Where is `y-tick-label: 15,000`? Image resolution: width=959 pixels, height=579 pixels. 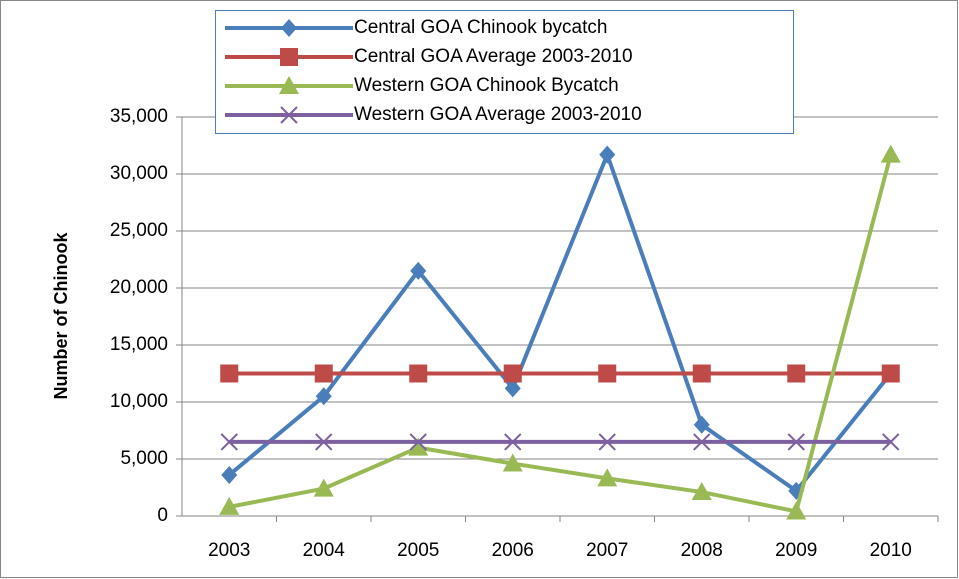 y-tick-label: 15,000 is located at coordinates (139, 344).